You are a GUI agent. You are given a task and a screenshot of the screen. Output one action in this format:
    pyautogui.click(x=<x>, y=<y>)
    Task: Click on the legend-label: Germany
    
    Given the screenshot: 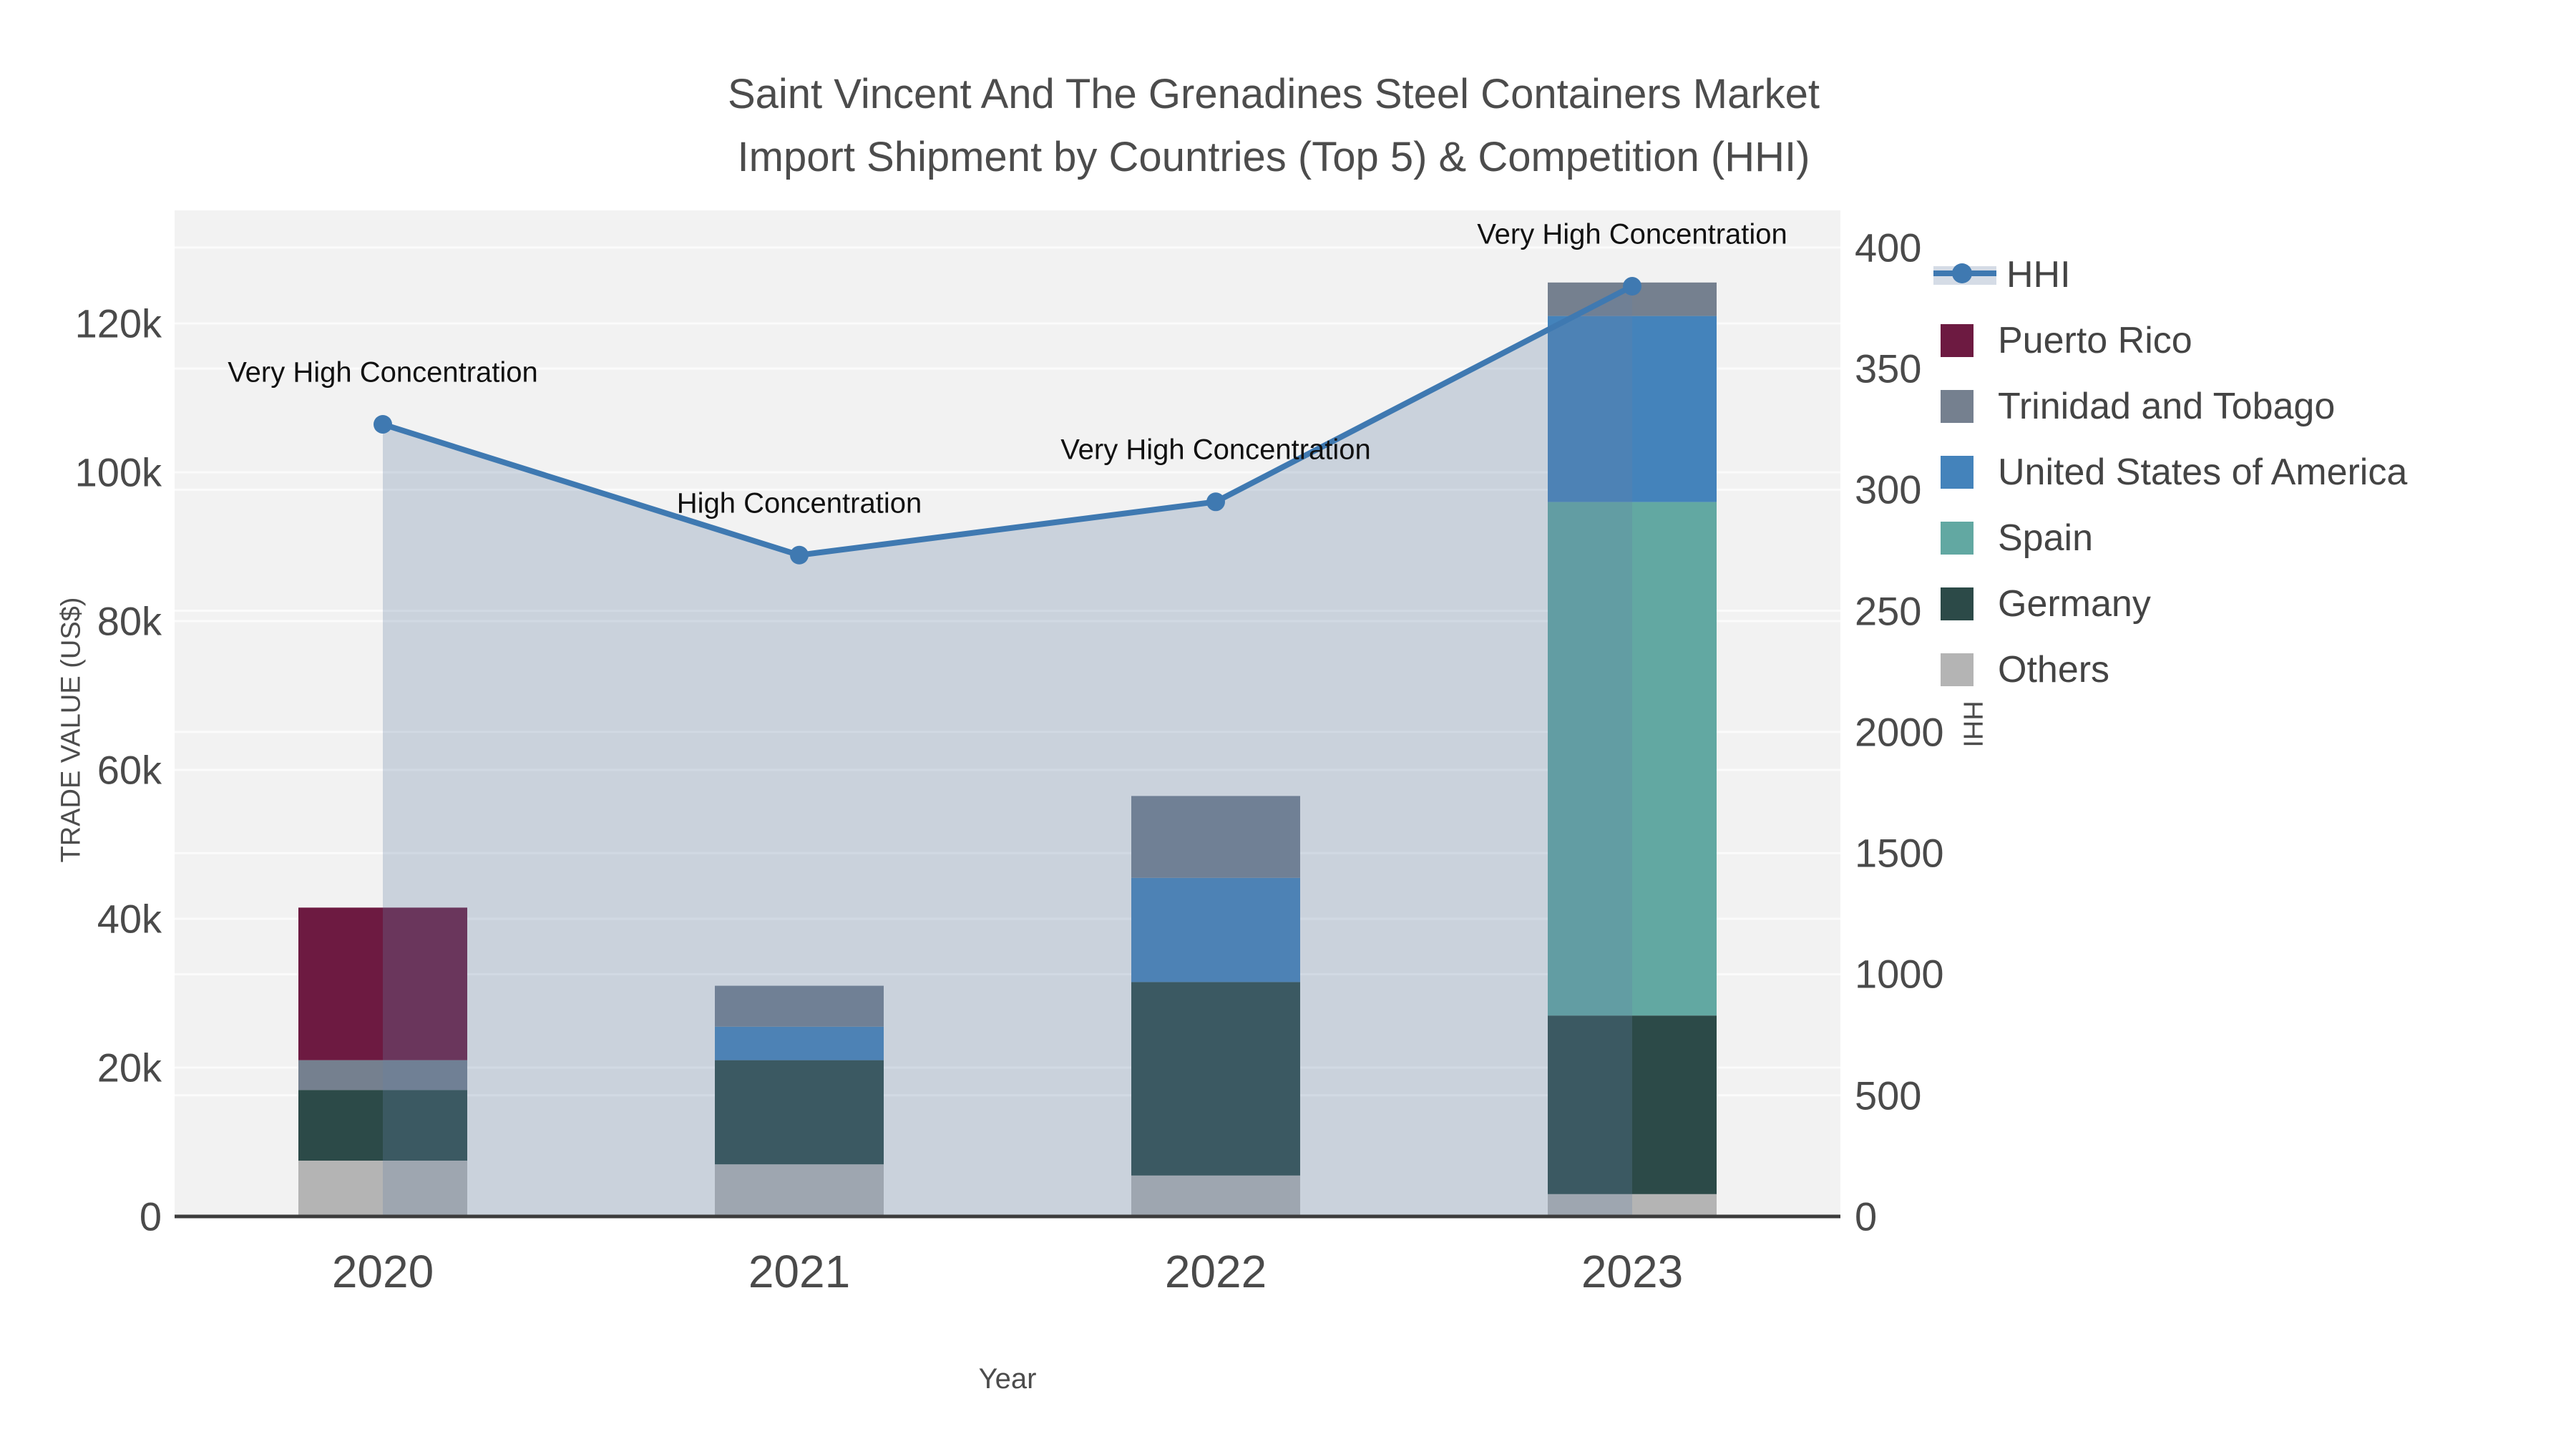 What is the action you would take?
    pyautogui.click(x=2074, y=604)
    